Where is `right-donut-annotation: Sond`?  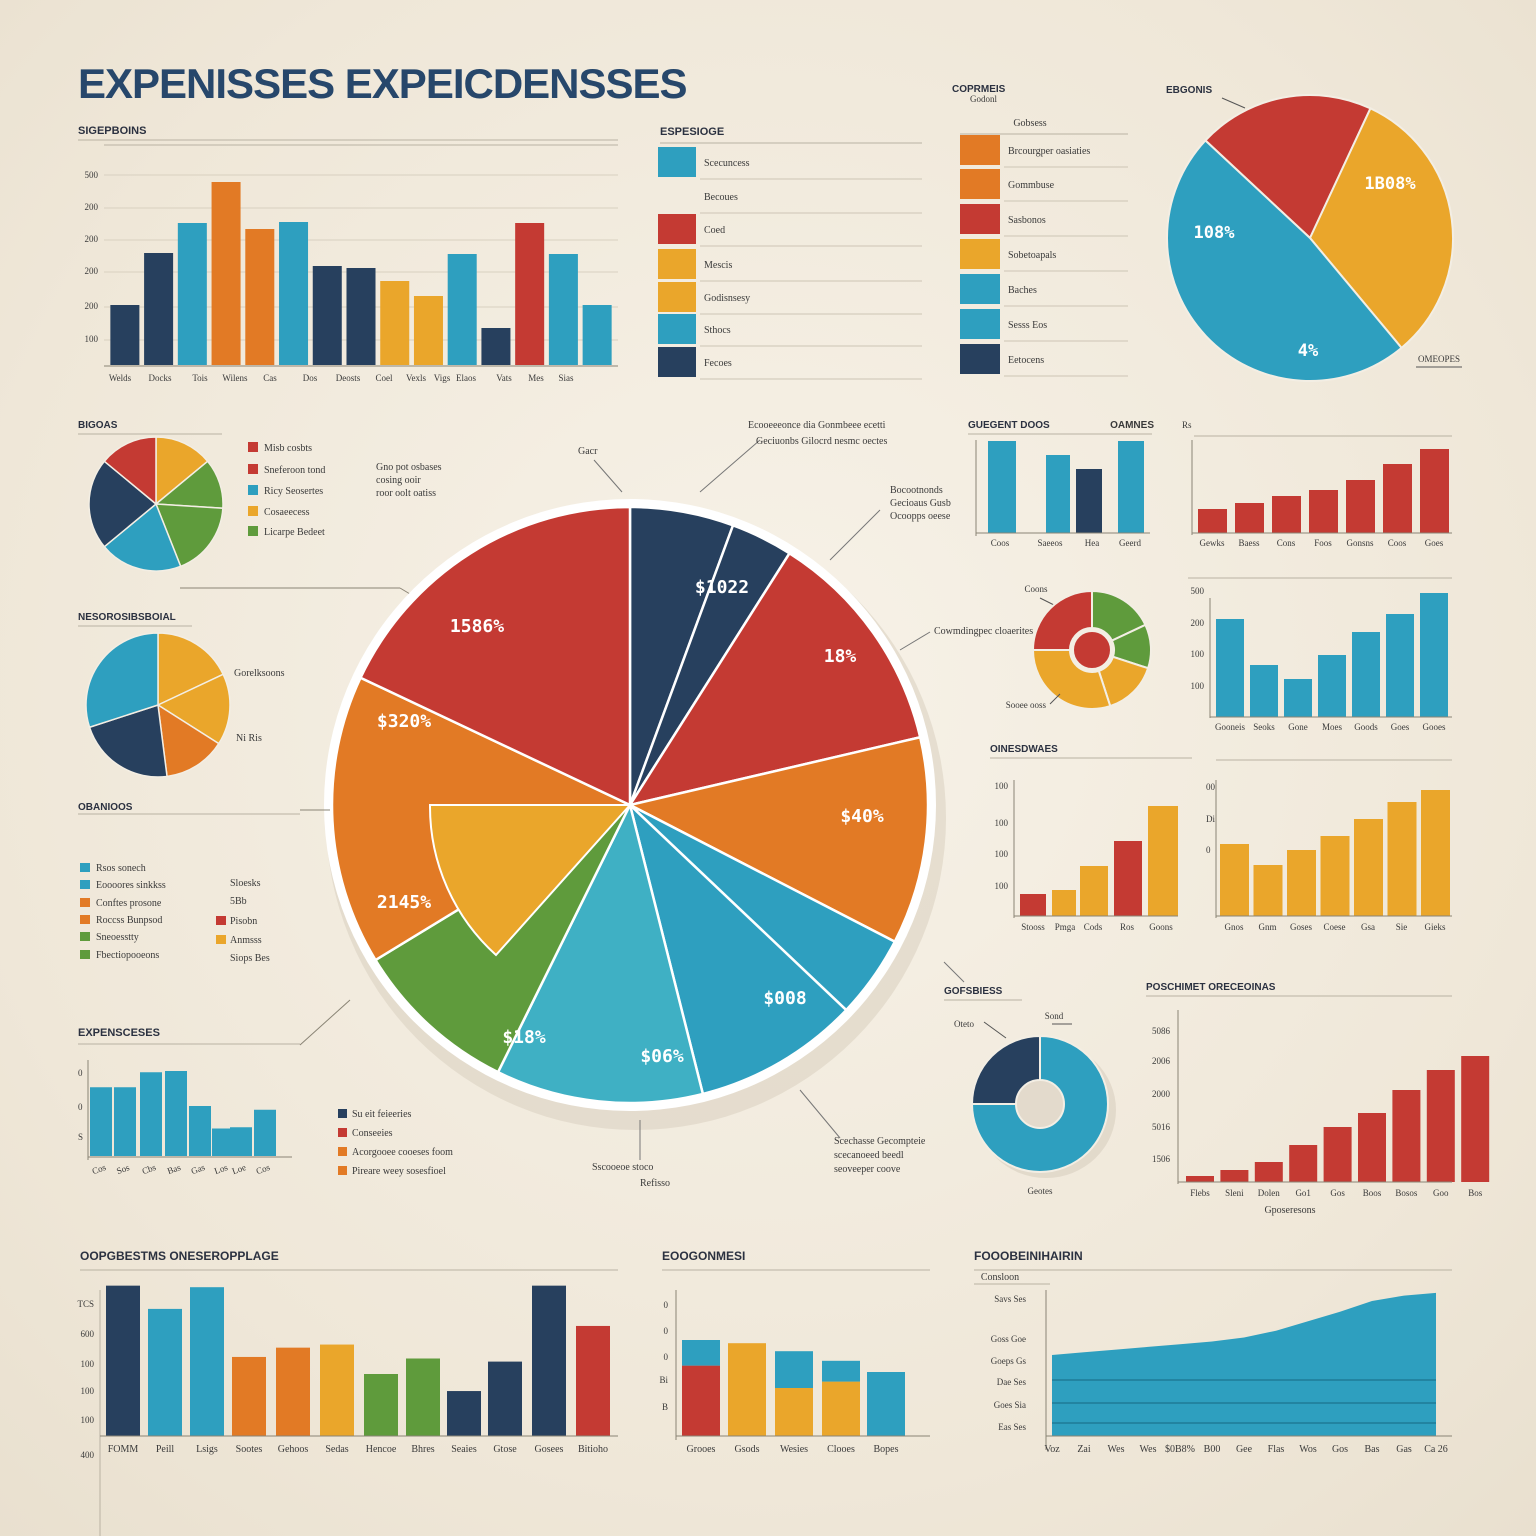
right-donut-annotation: Sond is located at coordinates (1054, 1016).